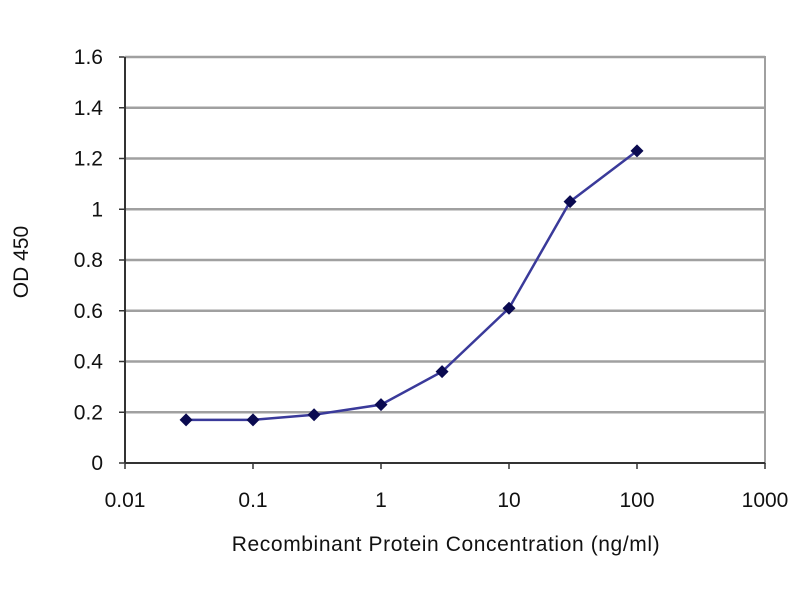 The height and width of the screenshot is (600, 800). Describe the element at coordinates (21, 262) in the screenshot. I see `y-axis-label: OD 450` at that location.